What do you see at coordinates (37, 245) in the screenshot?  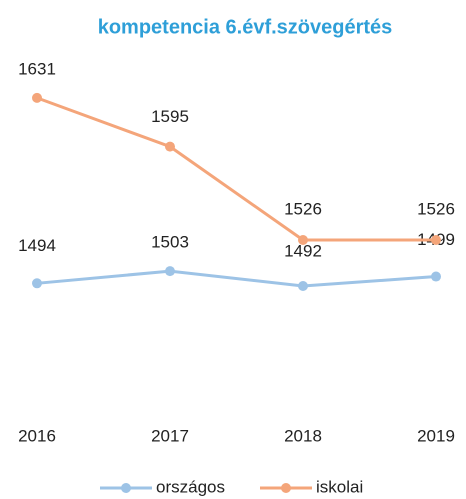 I see `data-label: 1494` at bounding box center [37, 245].